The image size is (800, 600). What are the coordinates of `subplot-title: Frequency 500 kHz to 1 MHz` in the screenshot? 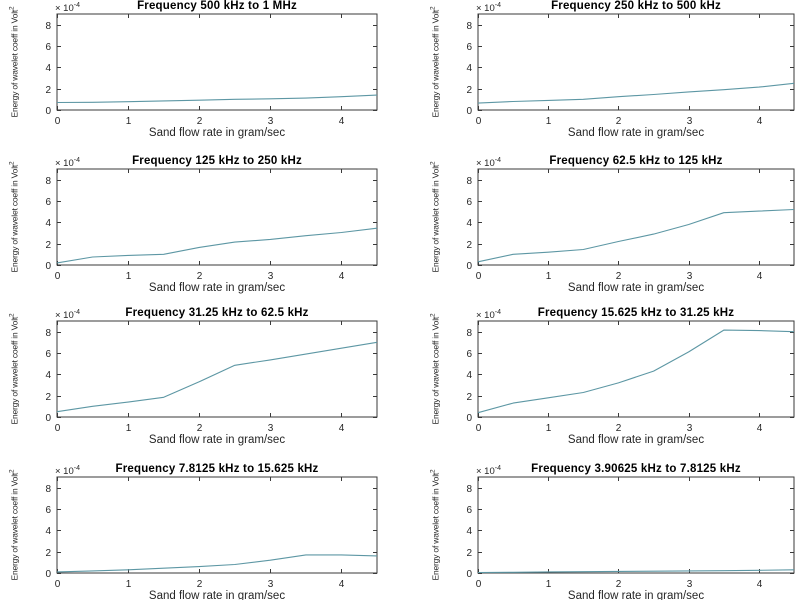 It's located at (217, 6).